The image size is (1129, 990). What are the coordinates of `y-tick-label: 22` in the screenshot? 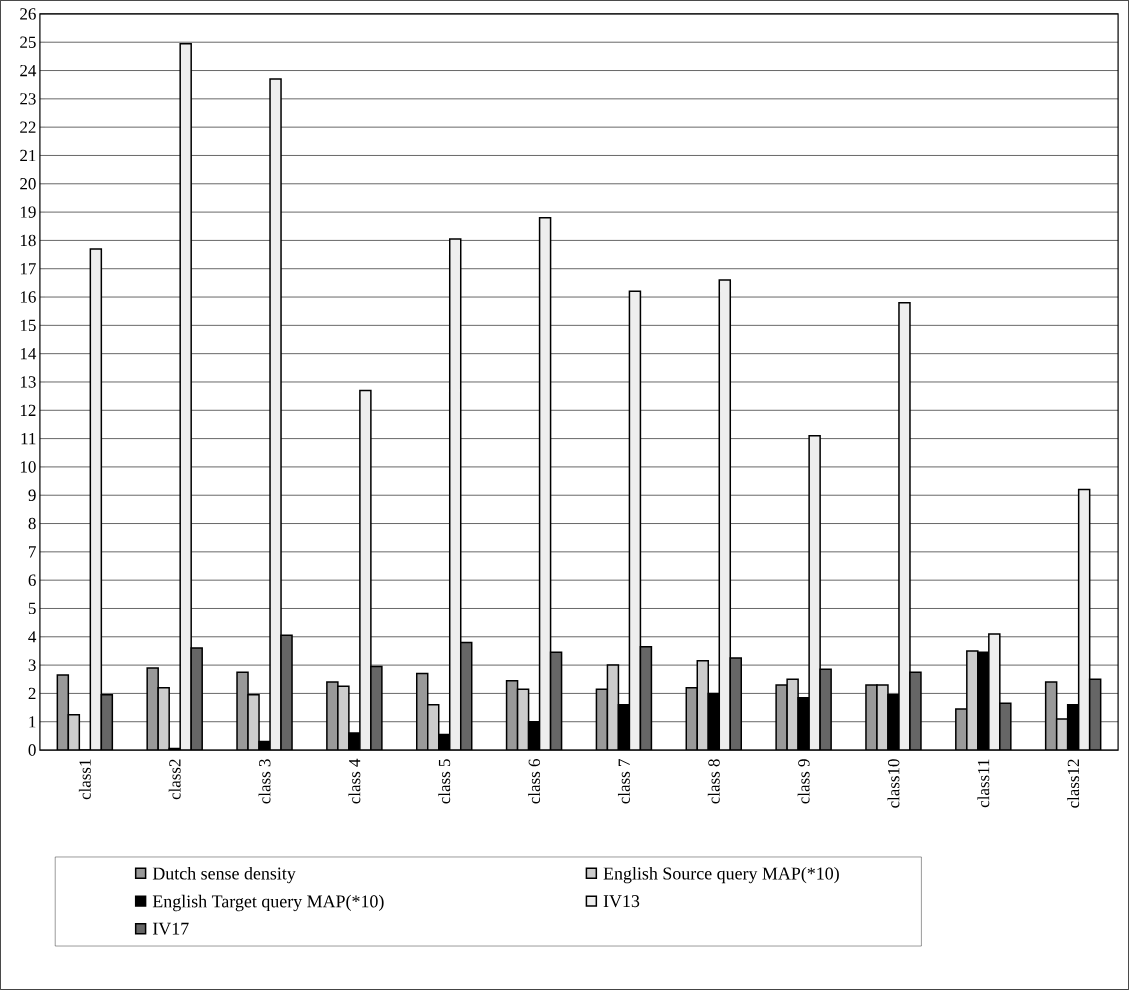 It's located at (28, 127).